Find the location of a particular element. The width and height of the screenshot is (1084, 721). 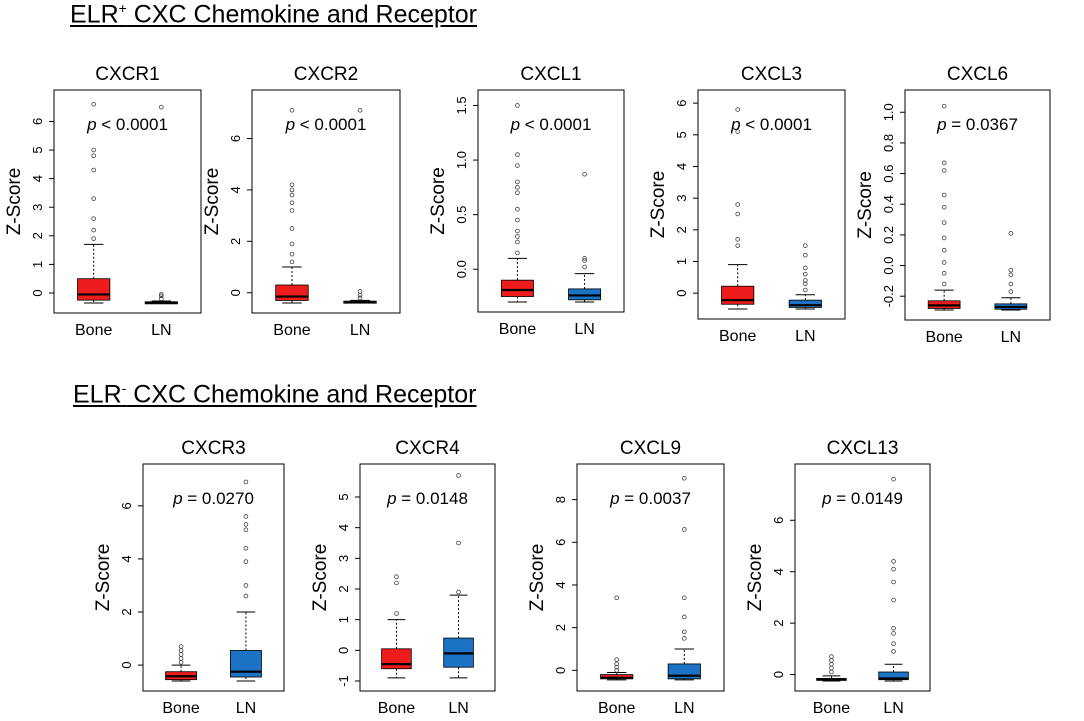

y-tick-label: 5 is located at coordinates (37, 149).